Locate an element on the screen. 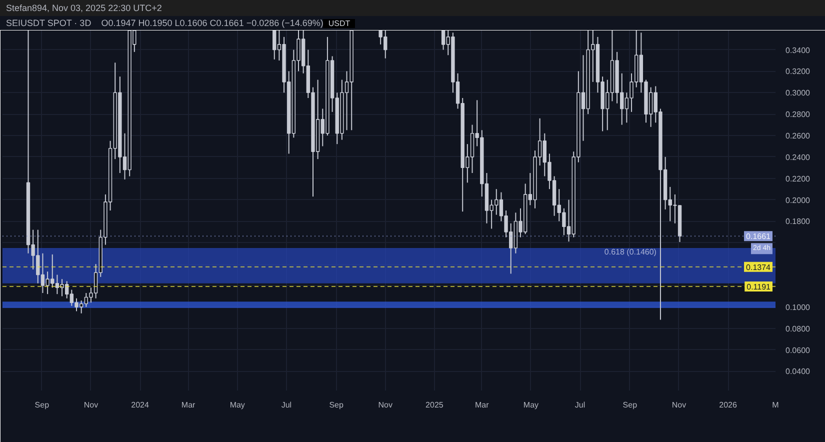 The image size is (825, 442). y-tick-label: 0.0400 is located at coordinates (798, 371).